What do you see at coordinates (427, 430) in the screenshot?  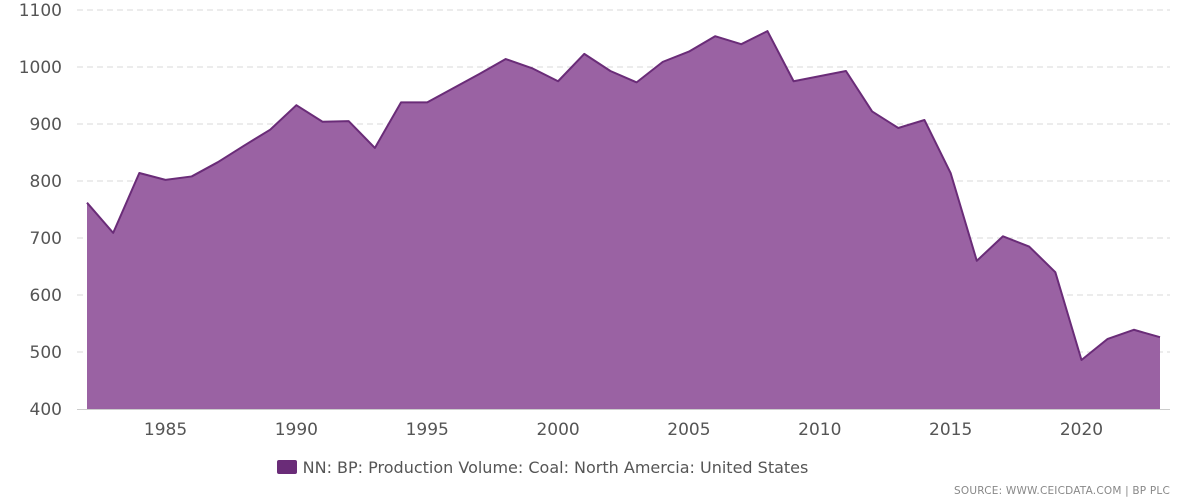 I see `x-tick-label: 1995` at bounding box center [427, 430].